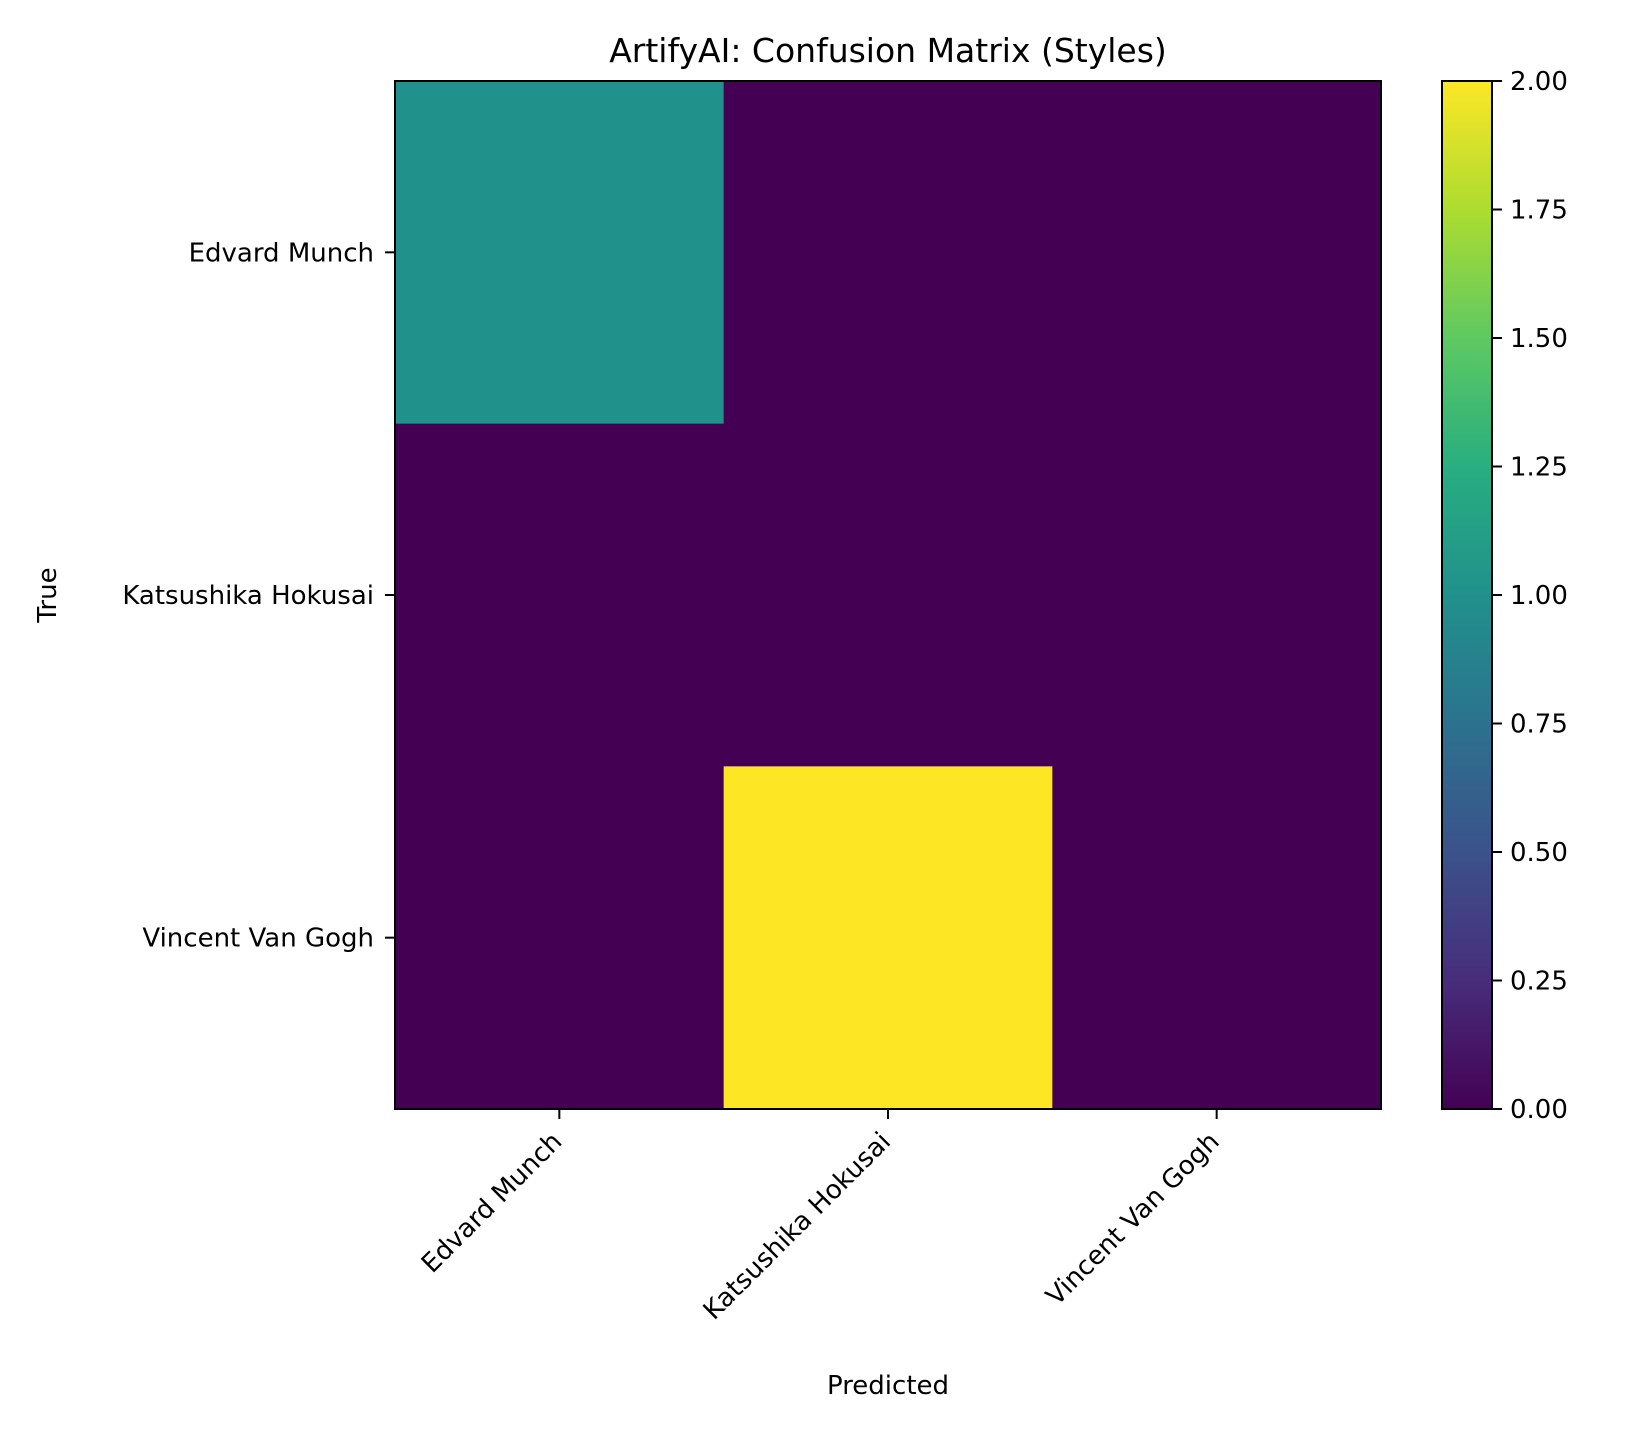 The width and height of the screenshot is (1650, 1430). What do you see at coordinates (248, 596) in the screenshot?
I see `y-tick-label: Katsushika Hokusai` at bounding box center [248, 596].